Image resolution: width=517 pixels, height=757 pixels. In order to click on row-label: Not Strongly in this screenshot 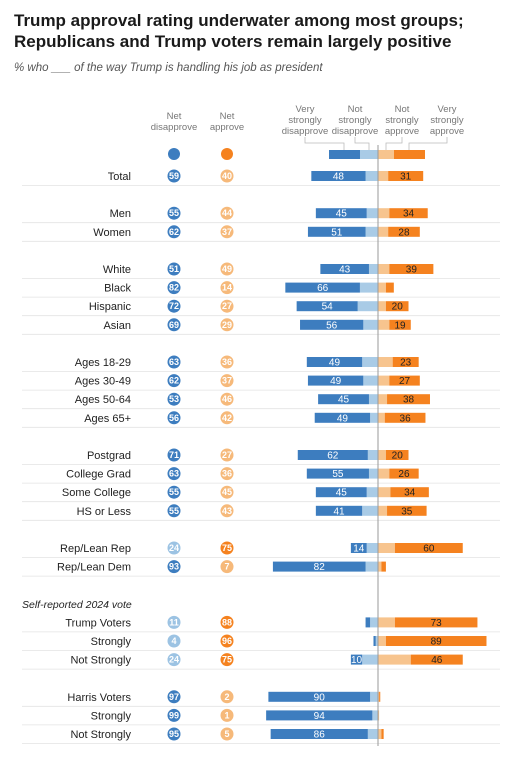, I will do `click(100, 661)`.